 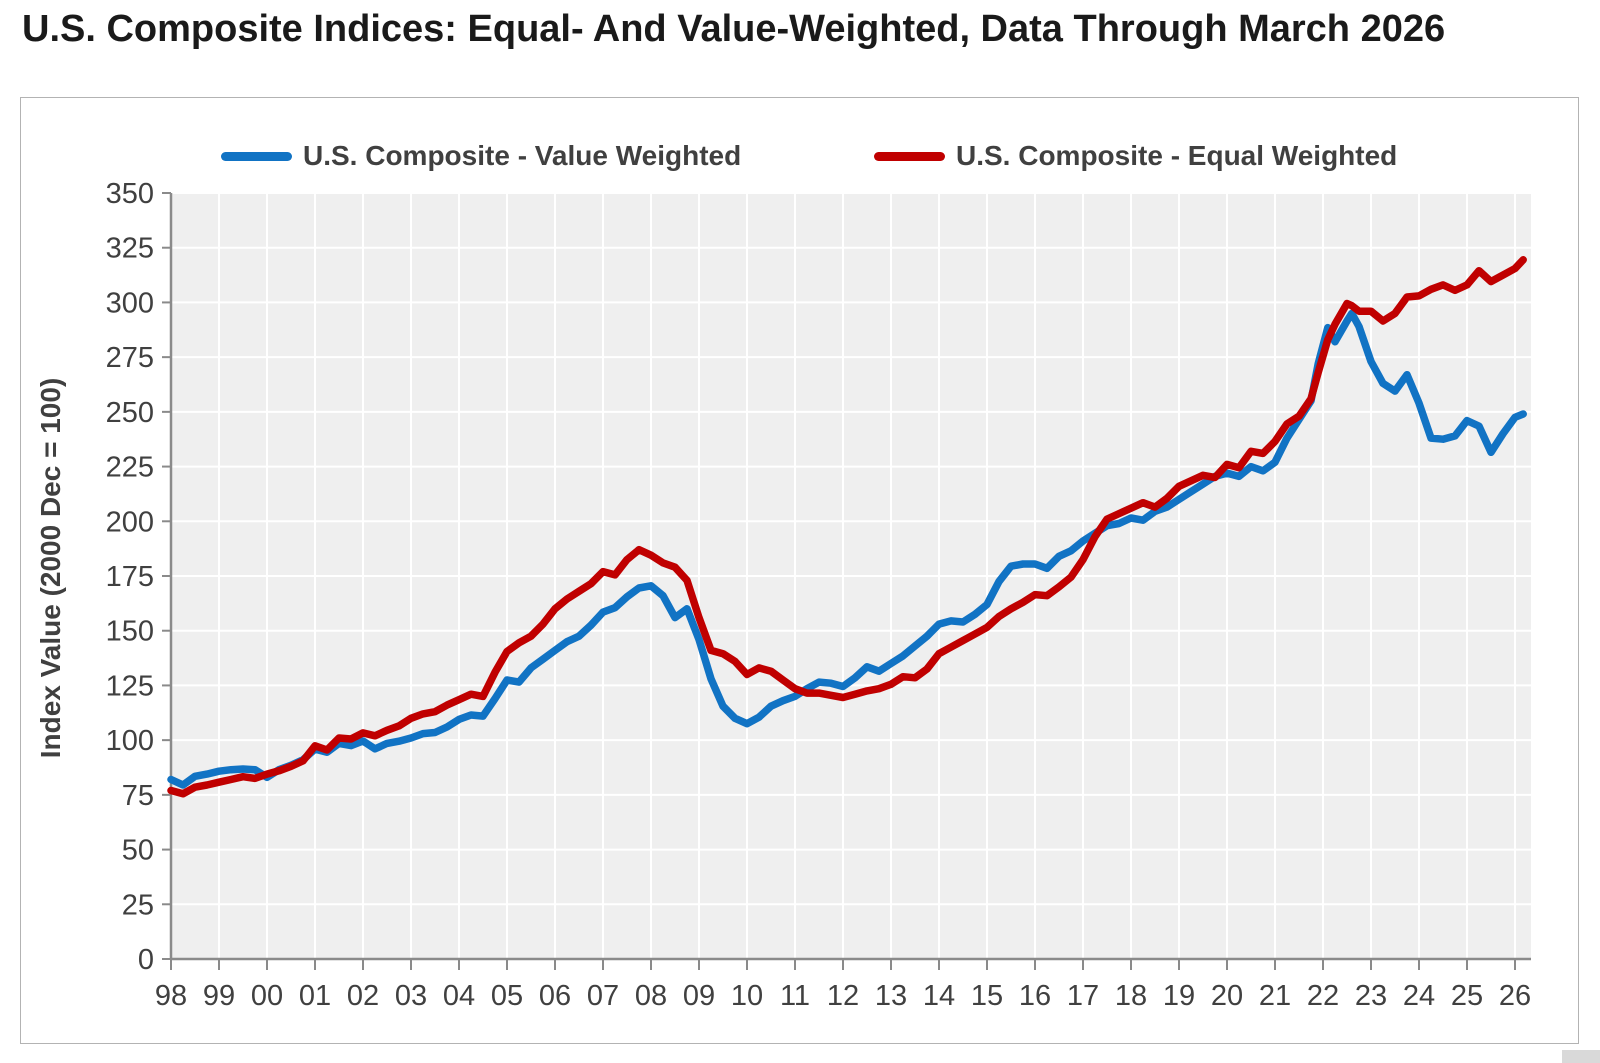 What do you see at coordinates (891, 996) in the screenshot?
I see `svg-text: 13` at bounding box center [891, 996].